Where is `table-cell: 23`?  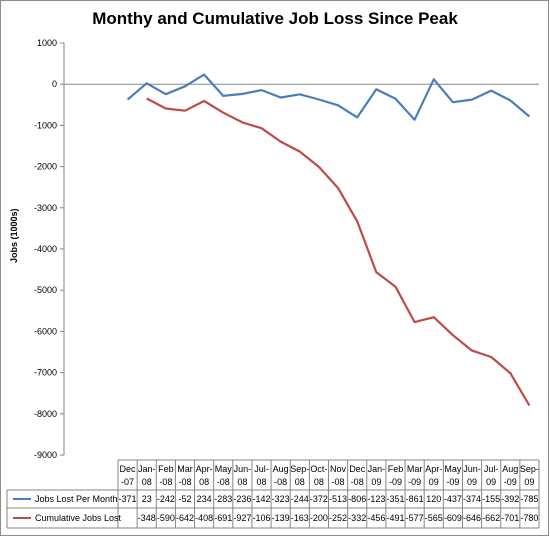
table-cell: 23 is located at coordinates (147, 499).